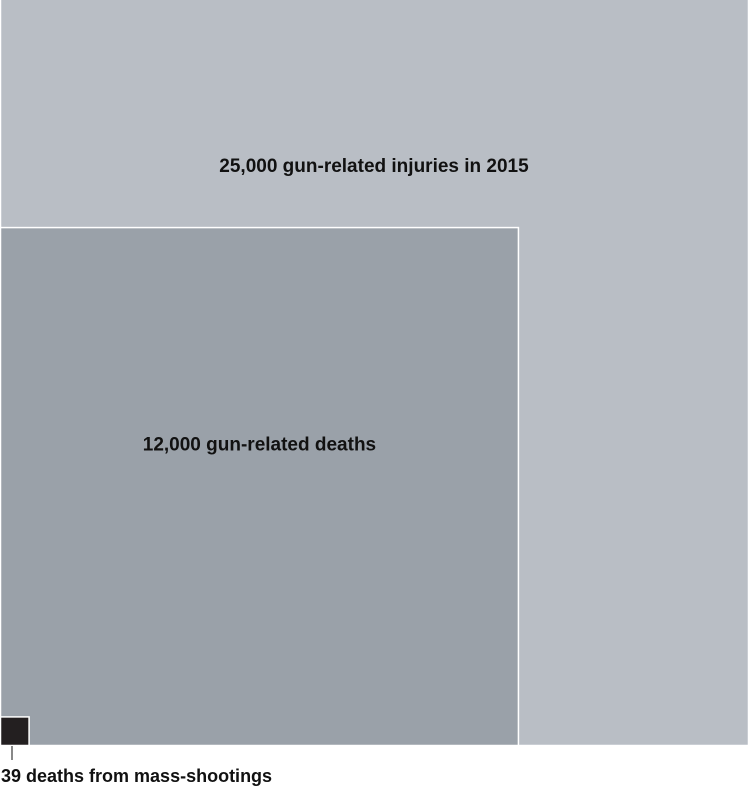  I want to click on mass-shootings-square, so click(15, 731).